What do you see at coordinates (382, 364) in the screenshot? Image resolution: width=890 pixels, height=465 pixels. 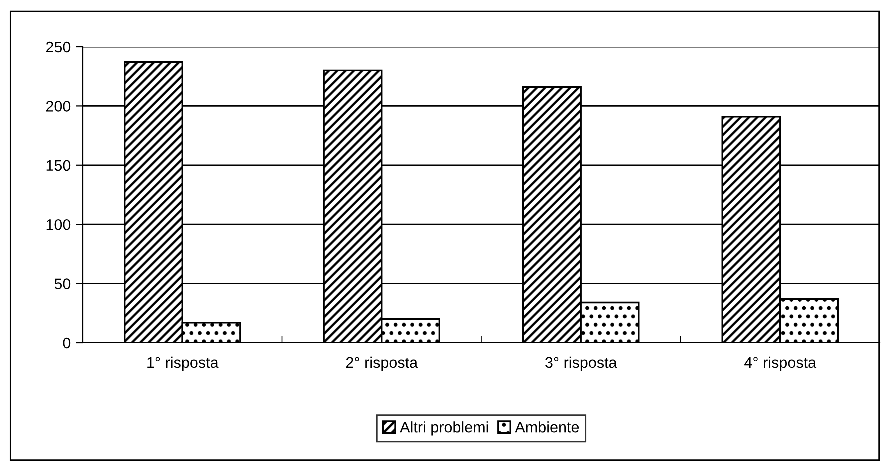 I see `x-tick-label: 2° risposta` at bounding box center [382, 364].